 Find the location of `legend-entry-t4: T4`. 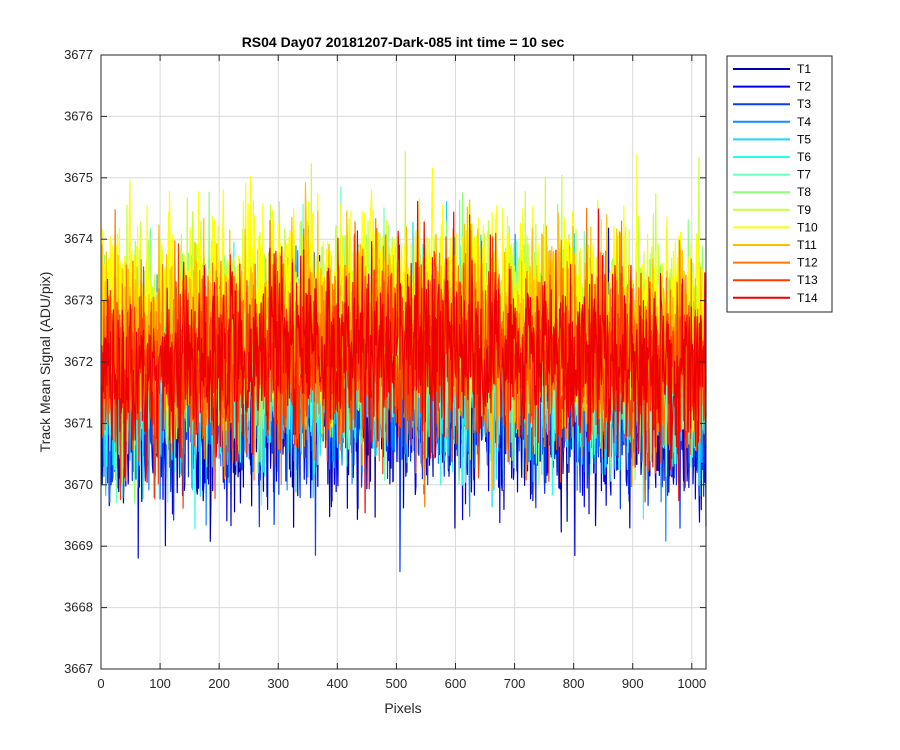

legend-entry-t4: T4 is located at coordinates (772, 122).